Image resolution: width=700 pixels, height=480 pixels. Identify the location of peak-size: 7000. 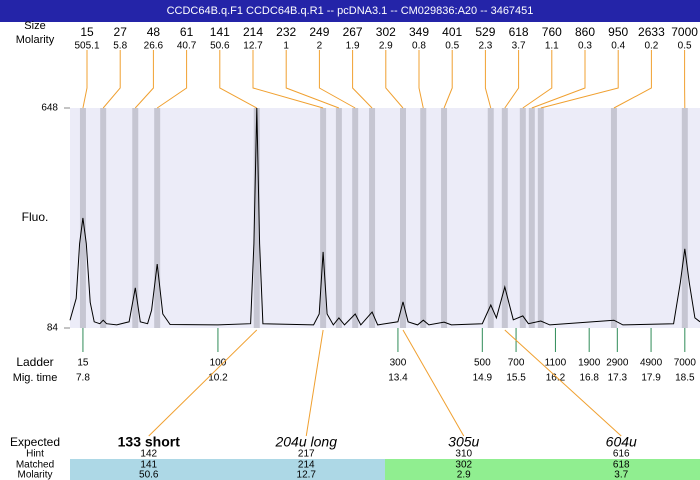
(684, 32).